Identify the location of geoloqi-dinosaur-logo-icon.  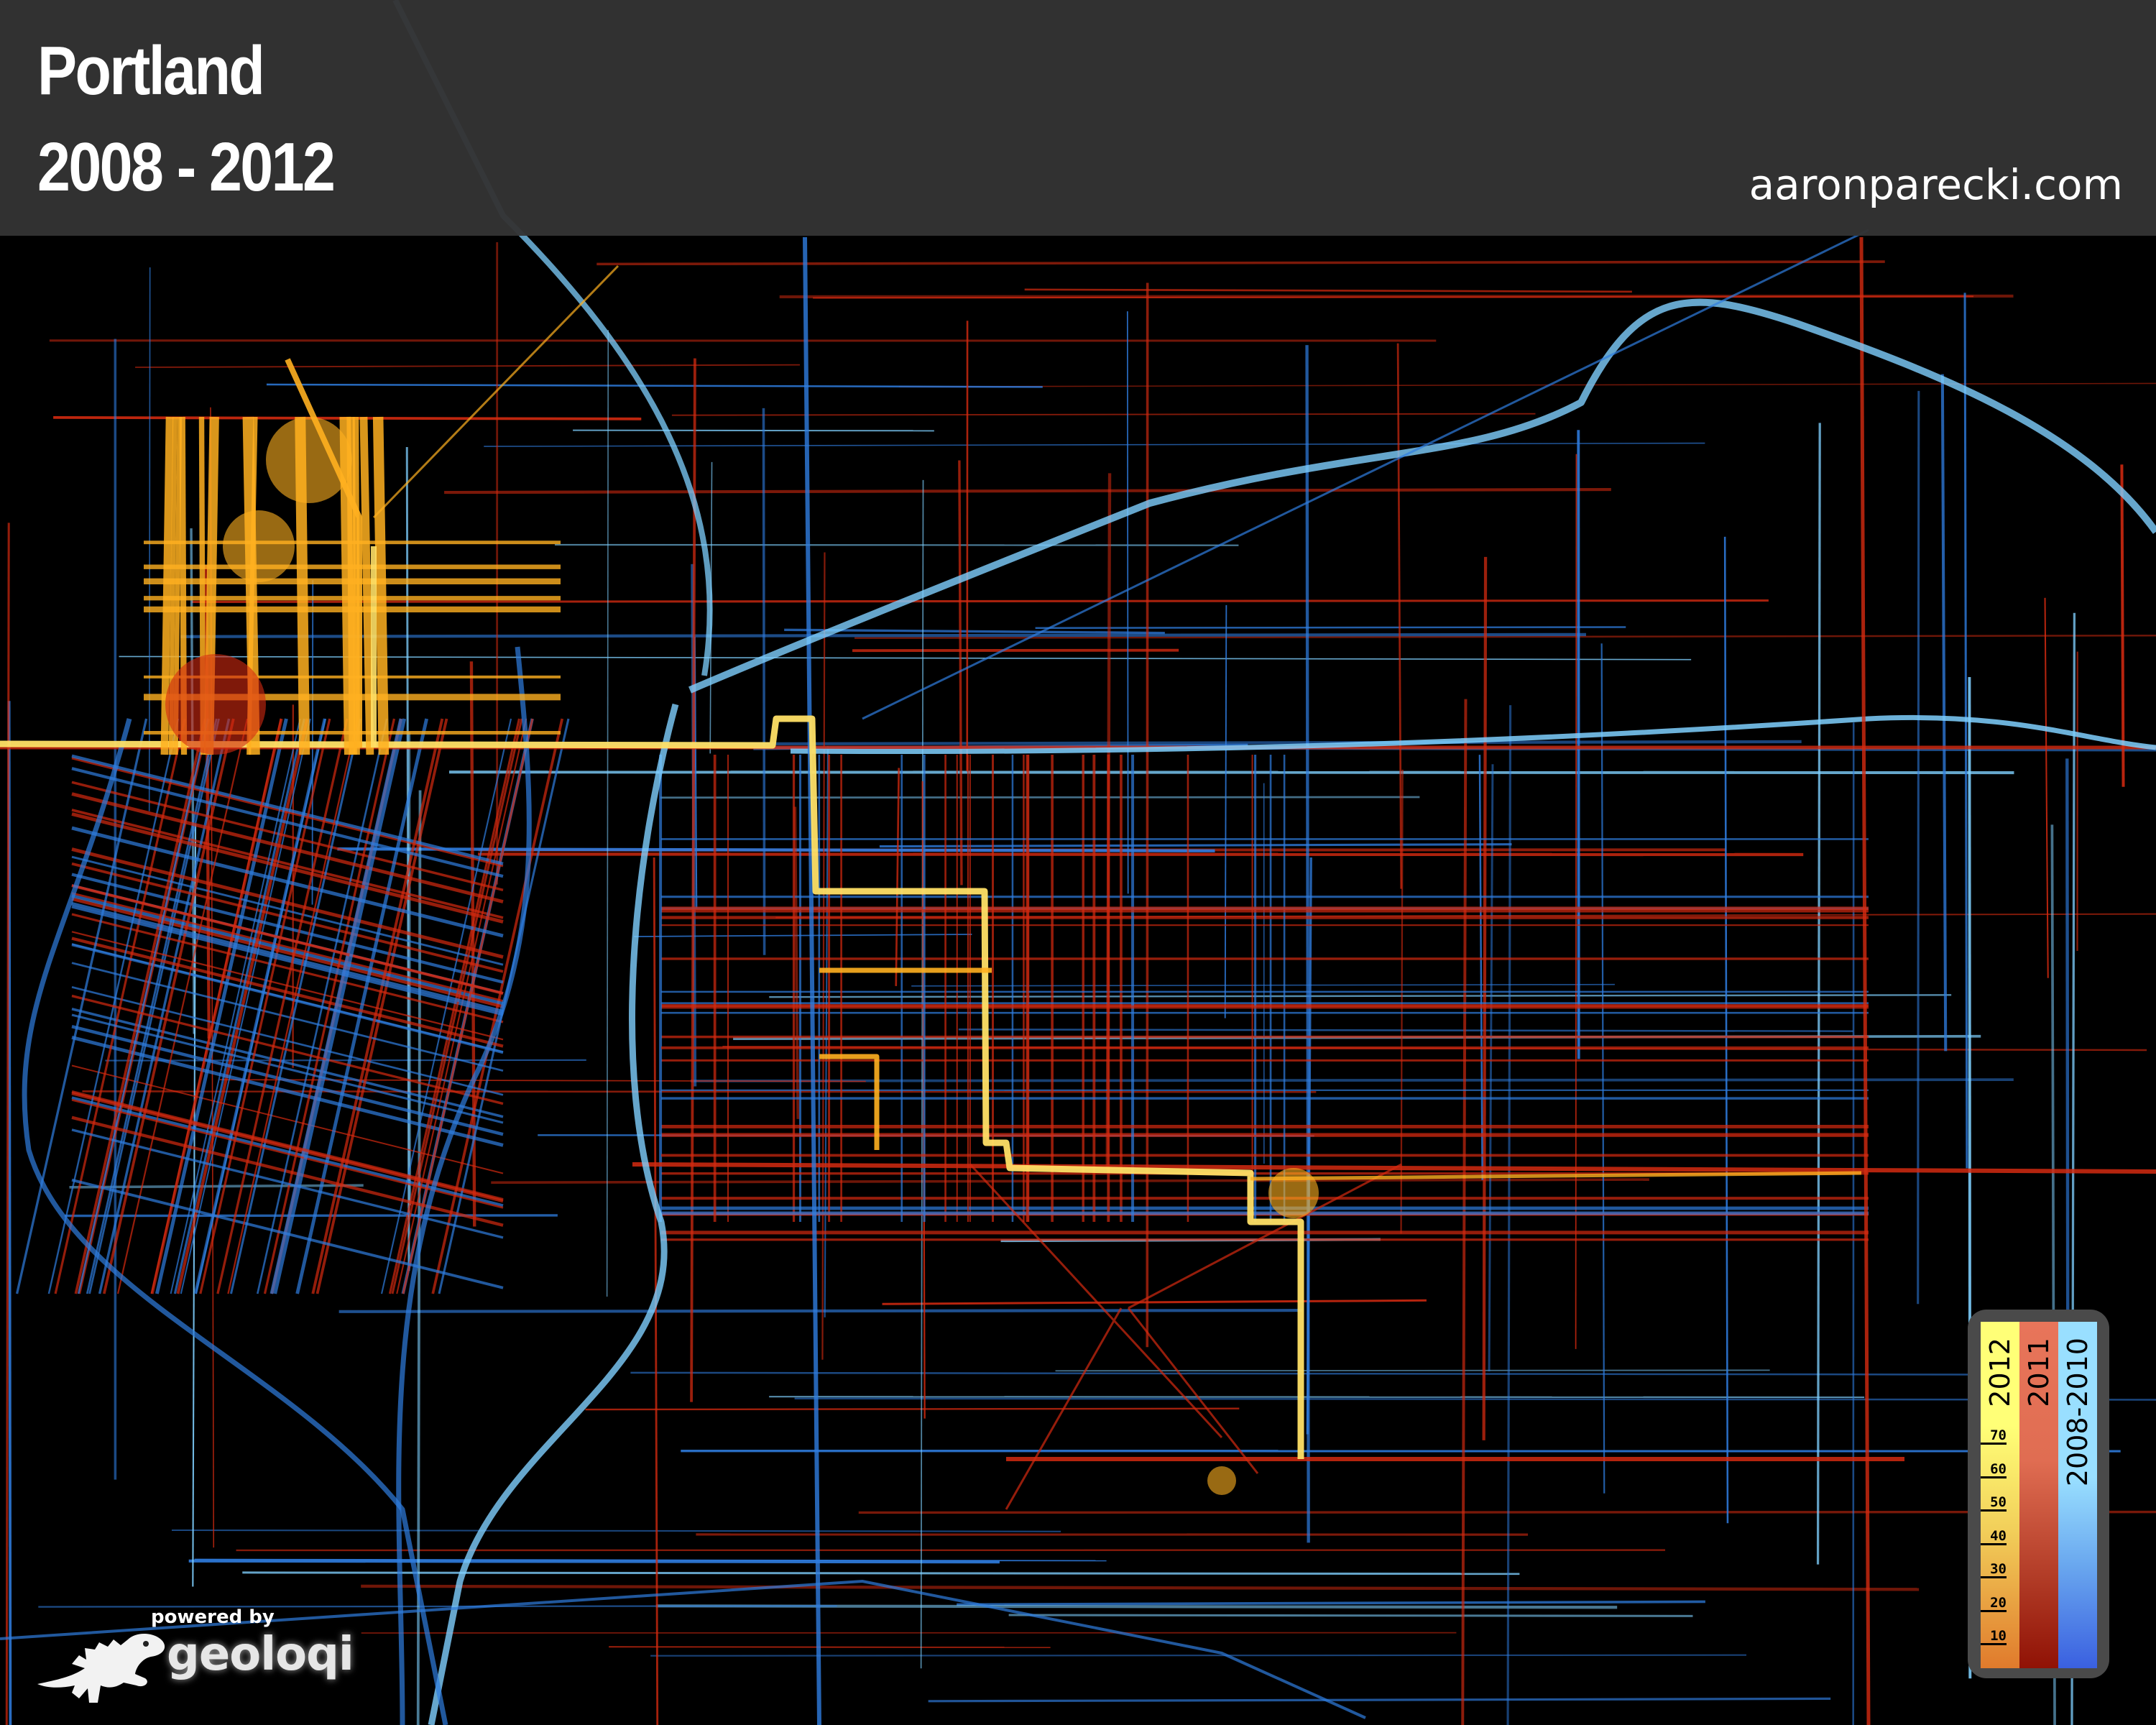
(101, 1668).